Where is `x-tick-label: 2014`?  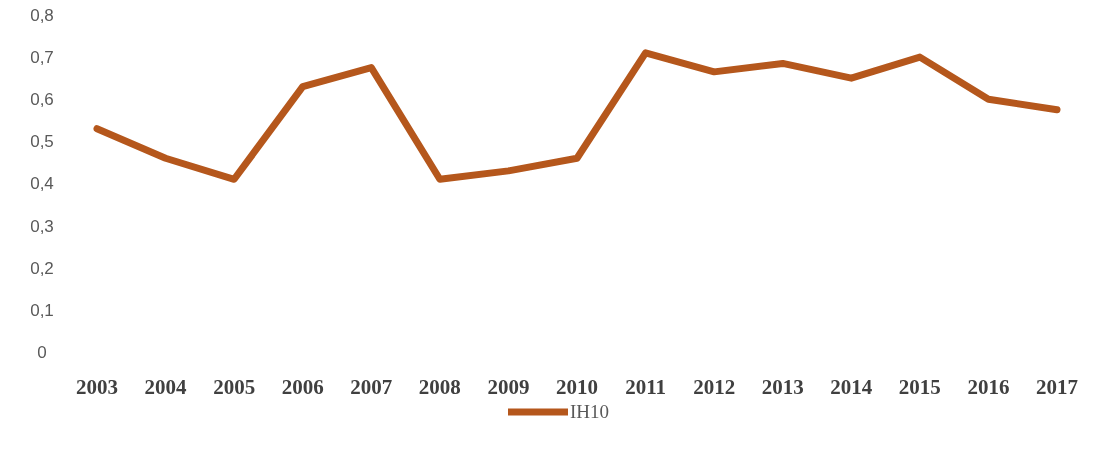
x-tick-label: 2014 is located at coordinates (851, 387).